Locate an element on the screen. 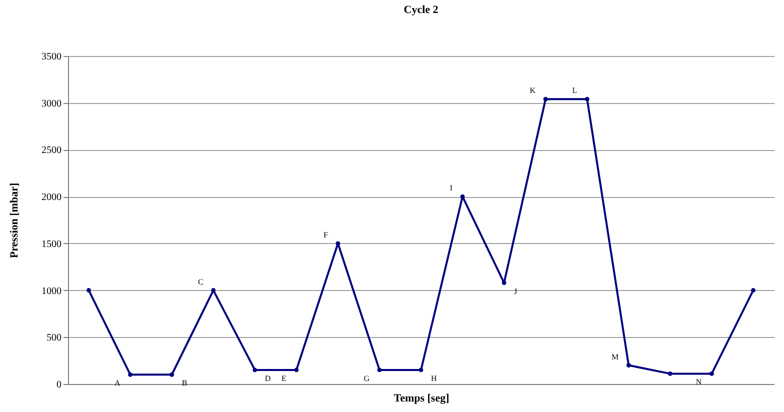  chart-title: Cycle 2 is located at coordinates (421, 10).